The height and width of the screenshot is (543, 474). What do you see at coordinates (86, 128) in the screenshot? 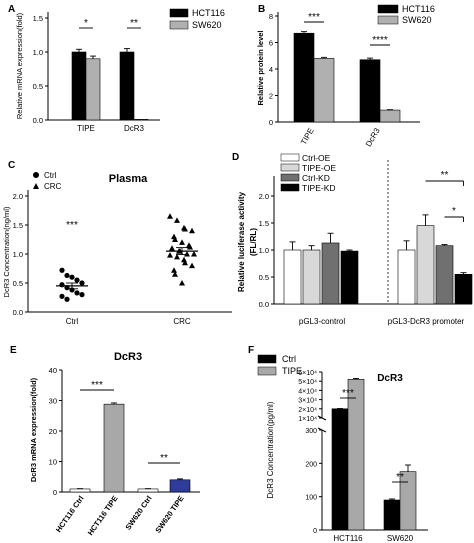
I see `panel-a-x-tick-label: TIPE` at bounding box center [86, 128].